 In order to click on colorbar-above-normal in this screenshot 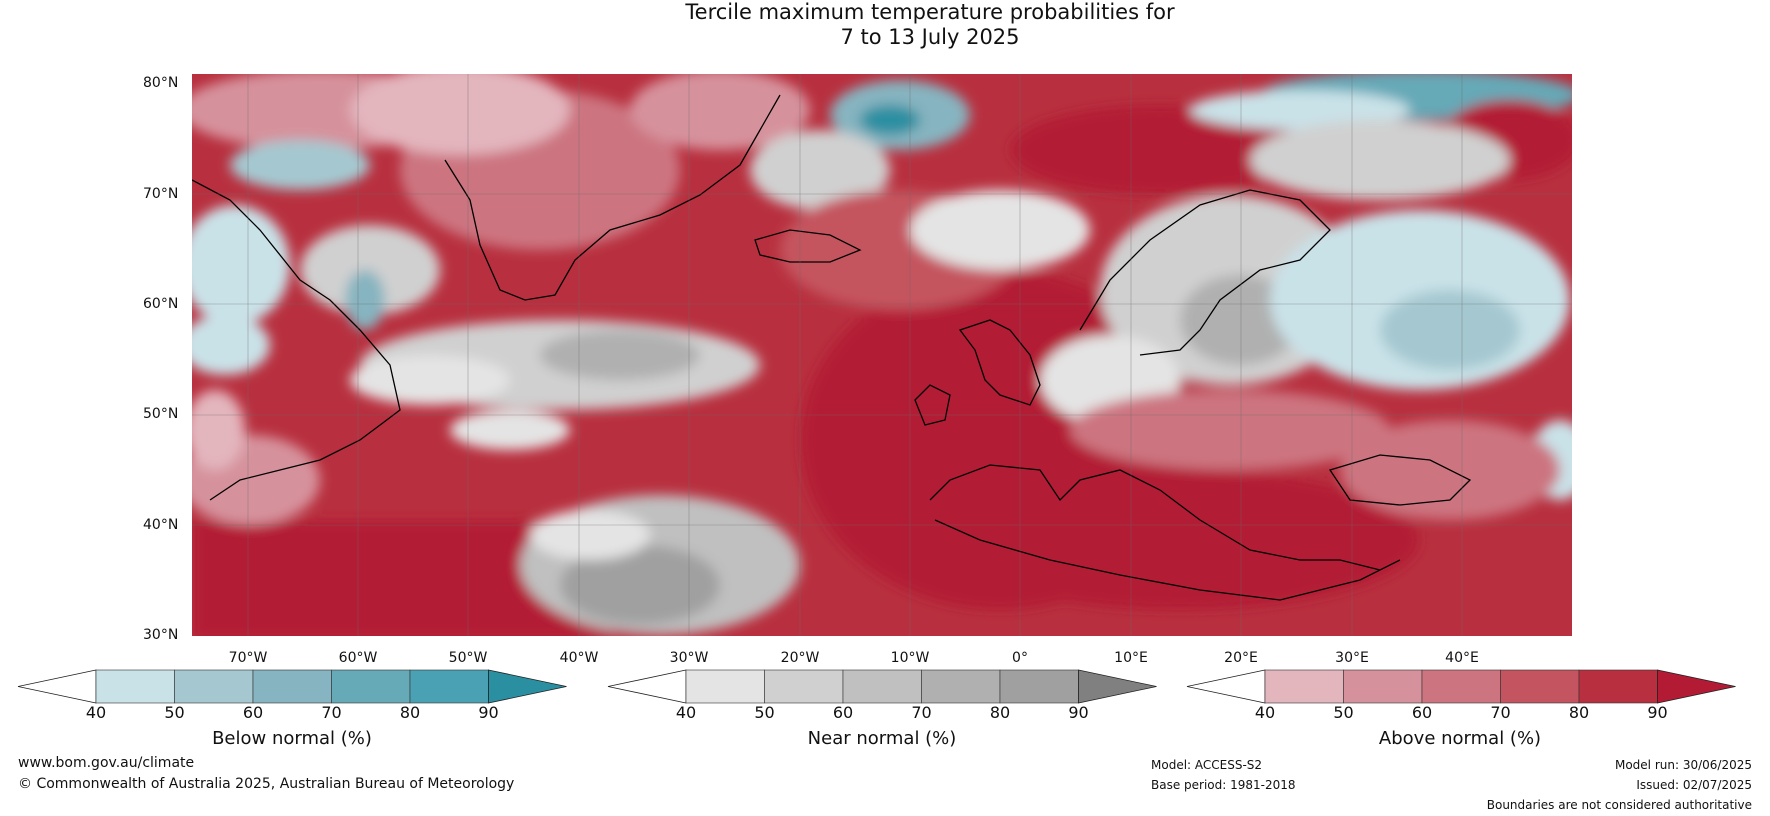, I will do `click(1461, 686)`.